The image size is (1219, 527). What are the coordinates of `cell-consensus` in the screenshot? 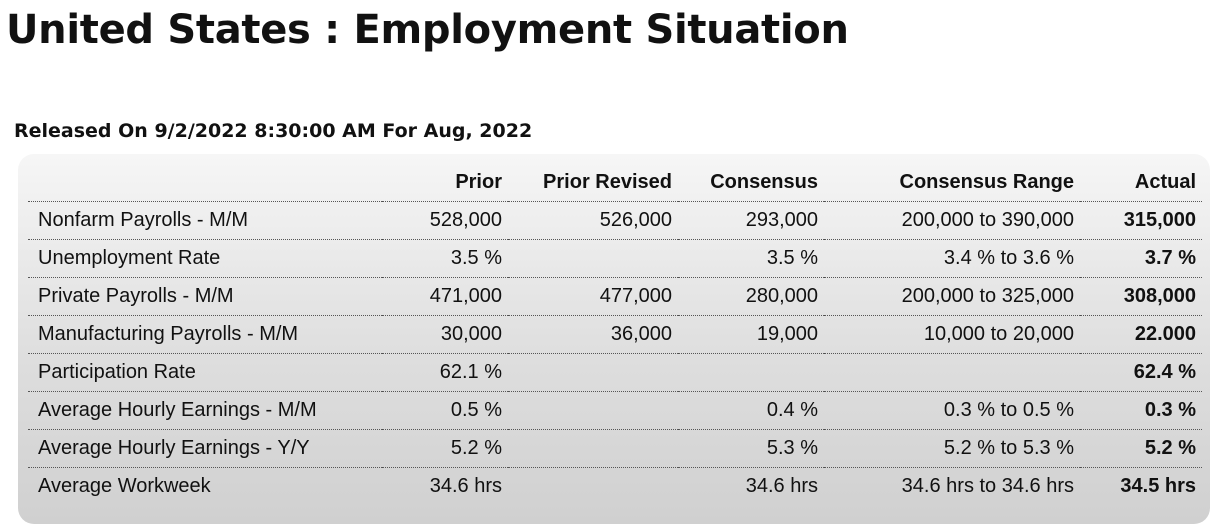 It's located at (751, 372).